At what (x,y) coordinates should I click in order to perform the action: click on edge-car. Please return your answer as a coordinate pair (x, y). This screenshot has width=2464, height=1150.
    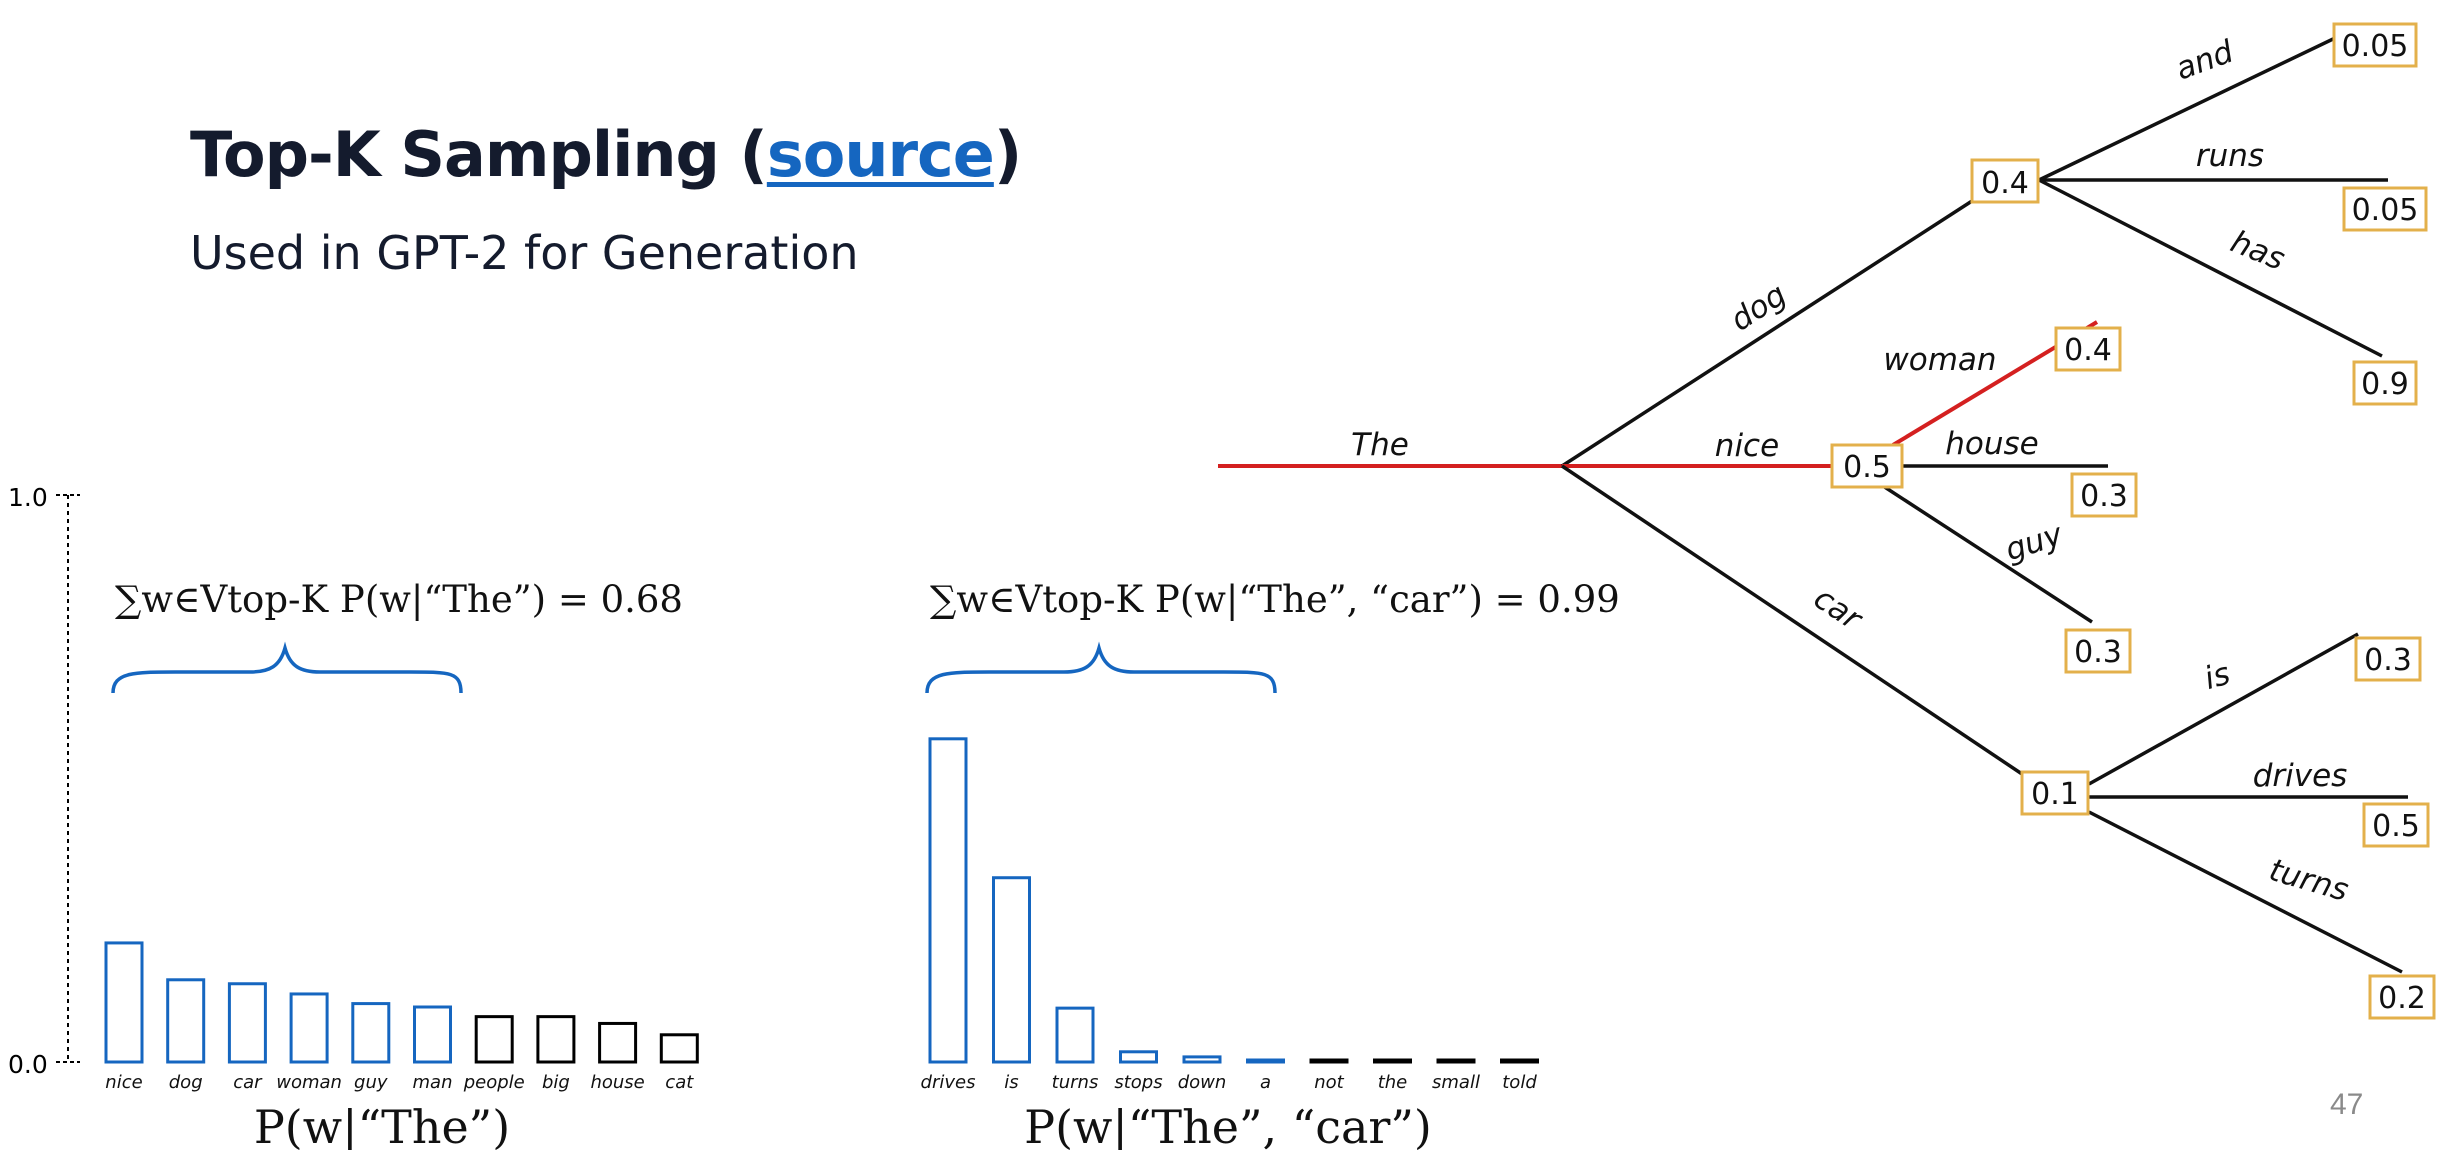
    Looking at the image, I should click on (1792, 620).